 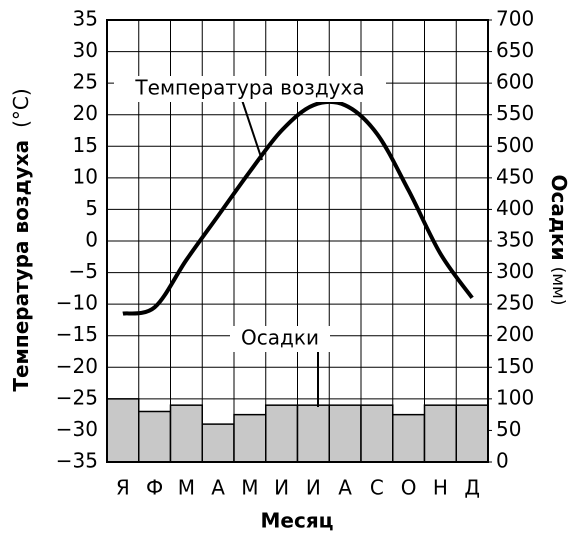 I want to click on y-axis-title: Температура воздуха (°С), so click(x=21, y=239).